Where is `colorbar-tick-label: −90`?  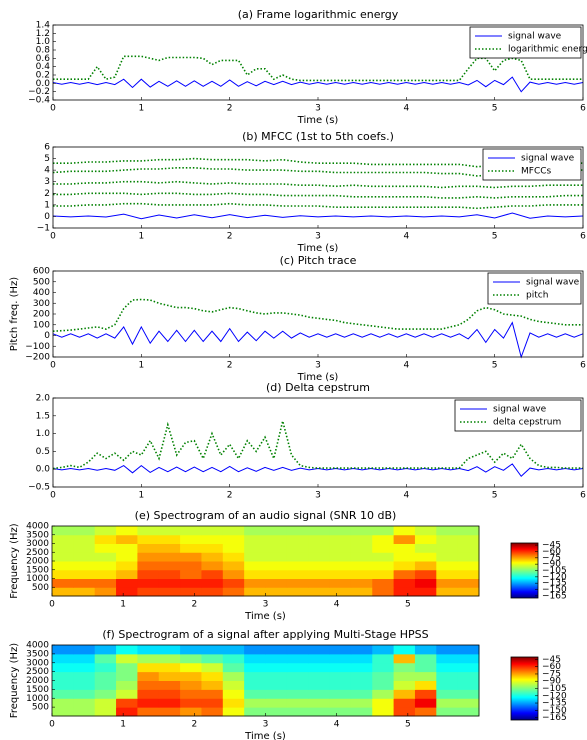
colorbar-tick-label: −90 is located at coordinates (551, 682).